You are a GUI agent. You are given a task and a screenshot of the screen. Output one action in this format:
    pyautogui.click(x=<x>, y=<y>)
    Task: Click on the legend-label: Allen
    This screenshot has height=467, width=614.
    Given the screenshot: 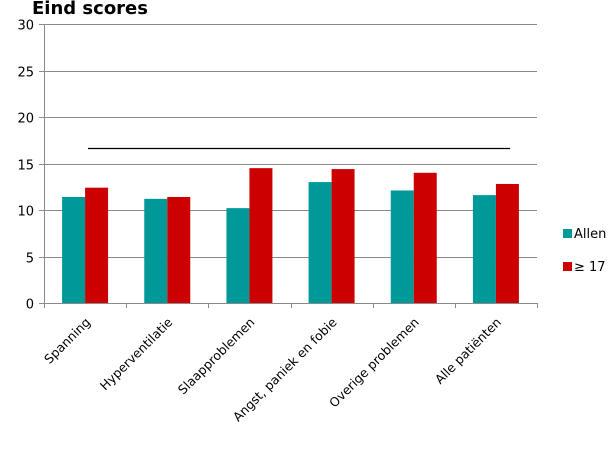 What is the action you would take?
    pyautogui.click(x=590, y=234)
    